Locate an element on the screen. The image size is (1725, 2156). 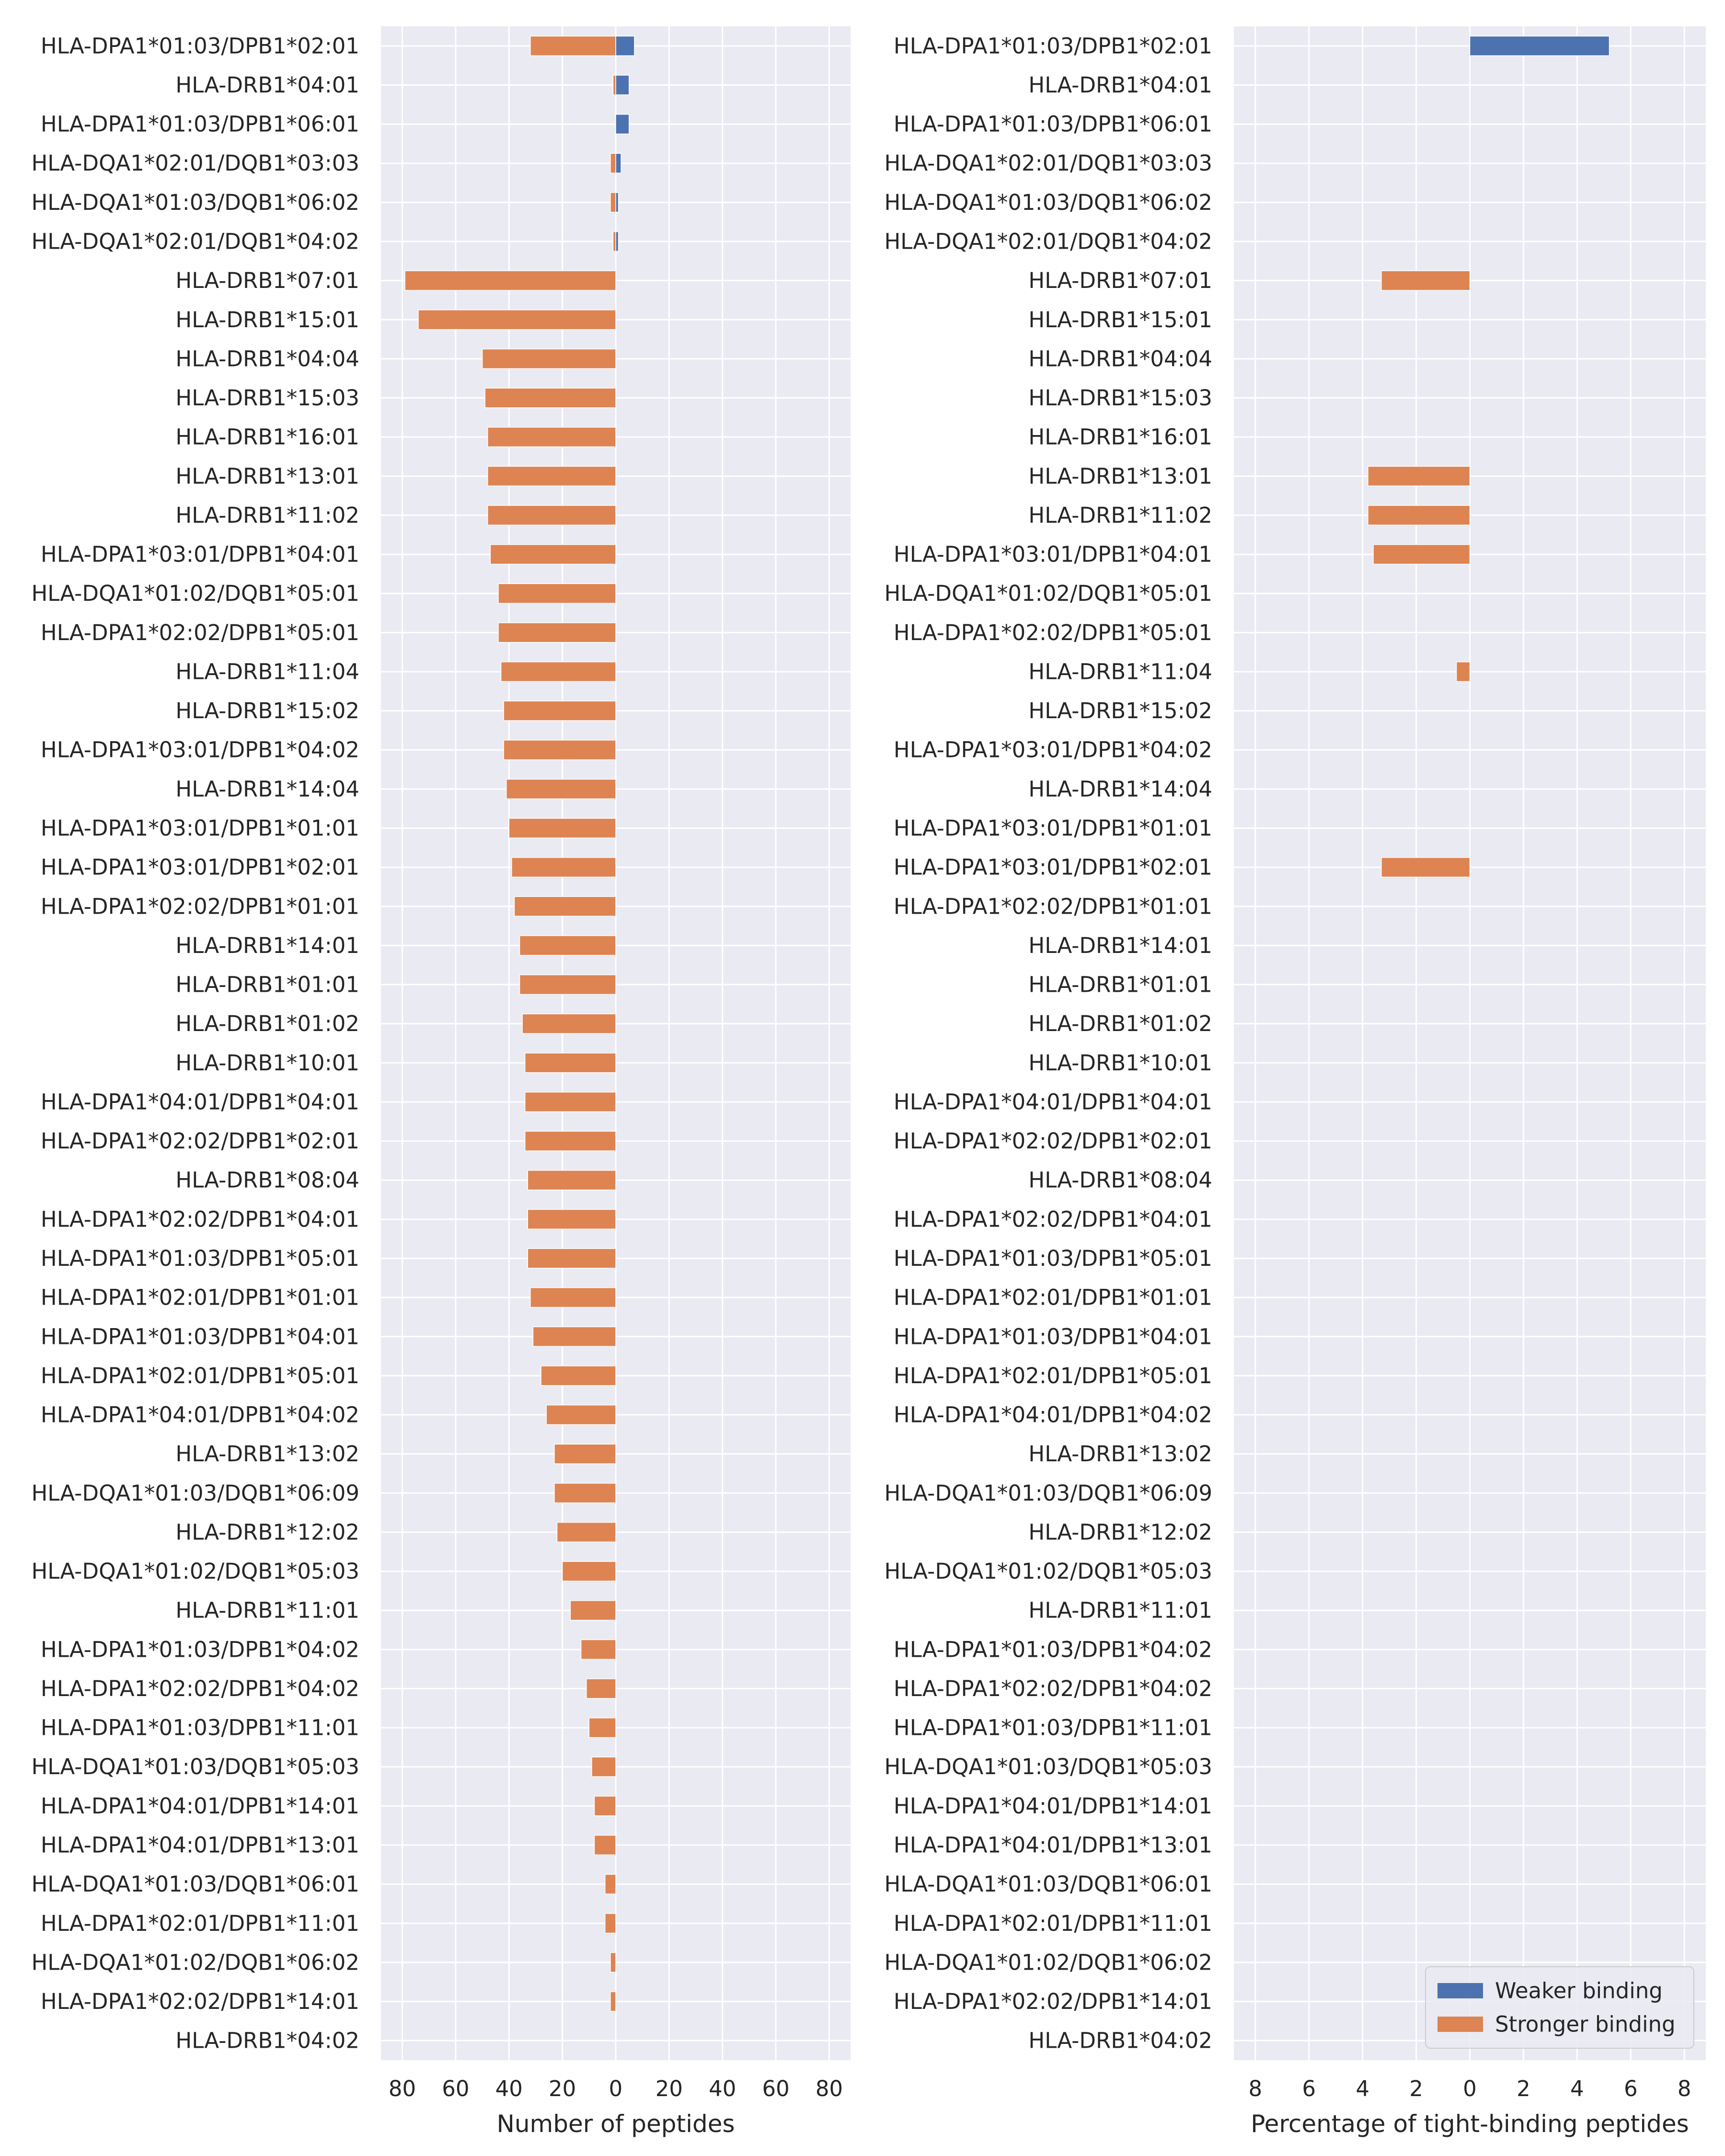
legend-swatch-weaker is located at coordinates (1460, 1990).